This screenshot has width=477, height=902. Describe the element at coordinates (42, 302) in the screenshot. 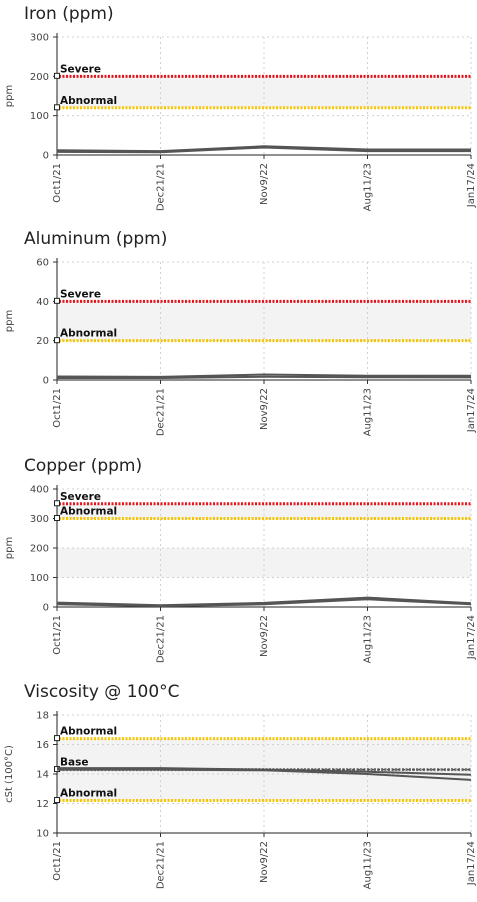

I see `y-tick-label: 40` at that location.